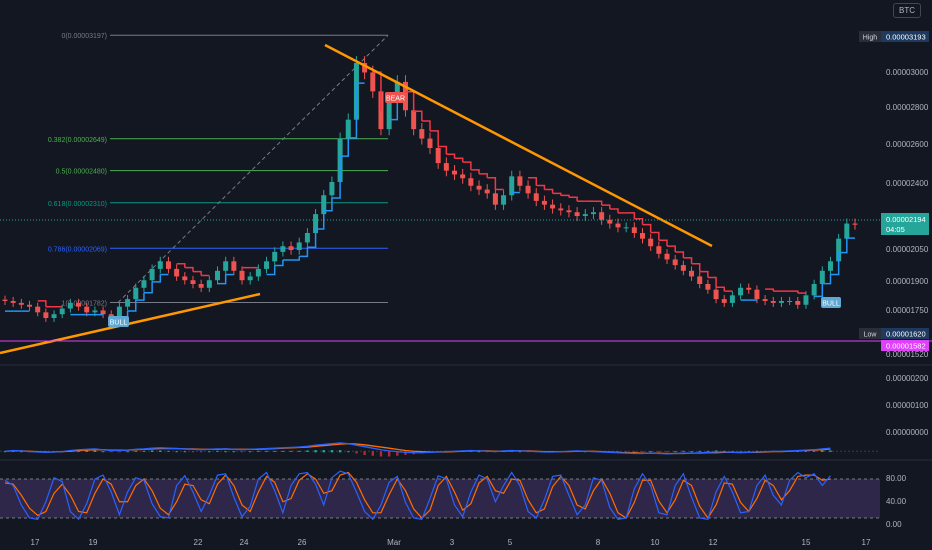 The height and width of the screenshot is (550, 932). Describe the element at coordinates (907, 310) in the screenshot. I see `price-tick: 0.00001750` at that location.